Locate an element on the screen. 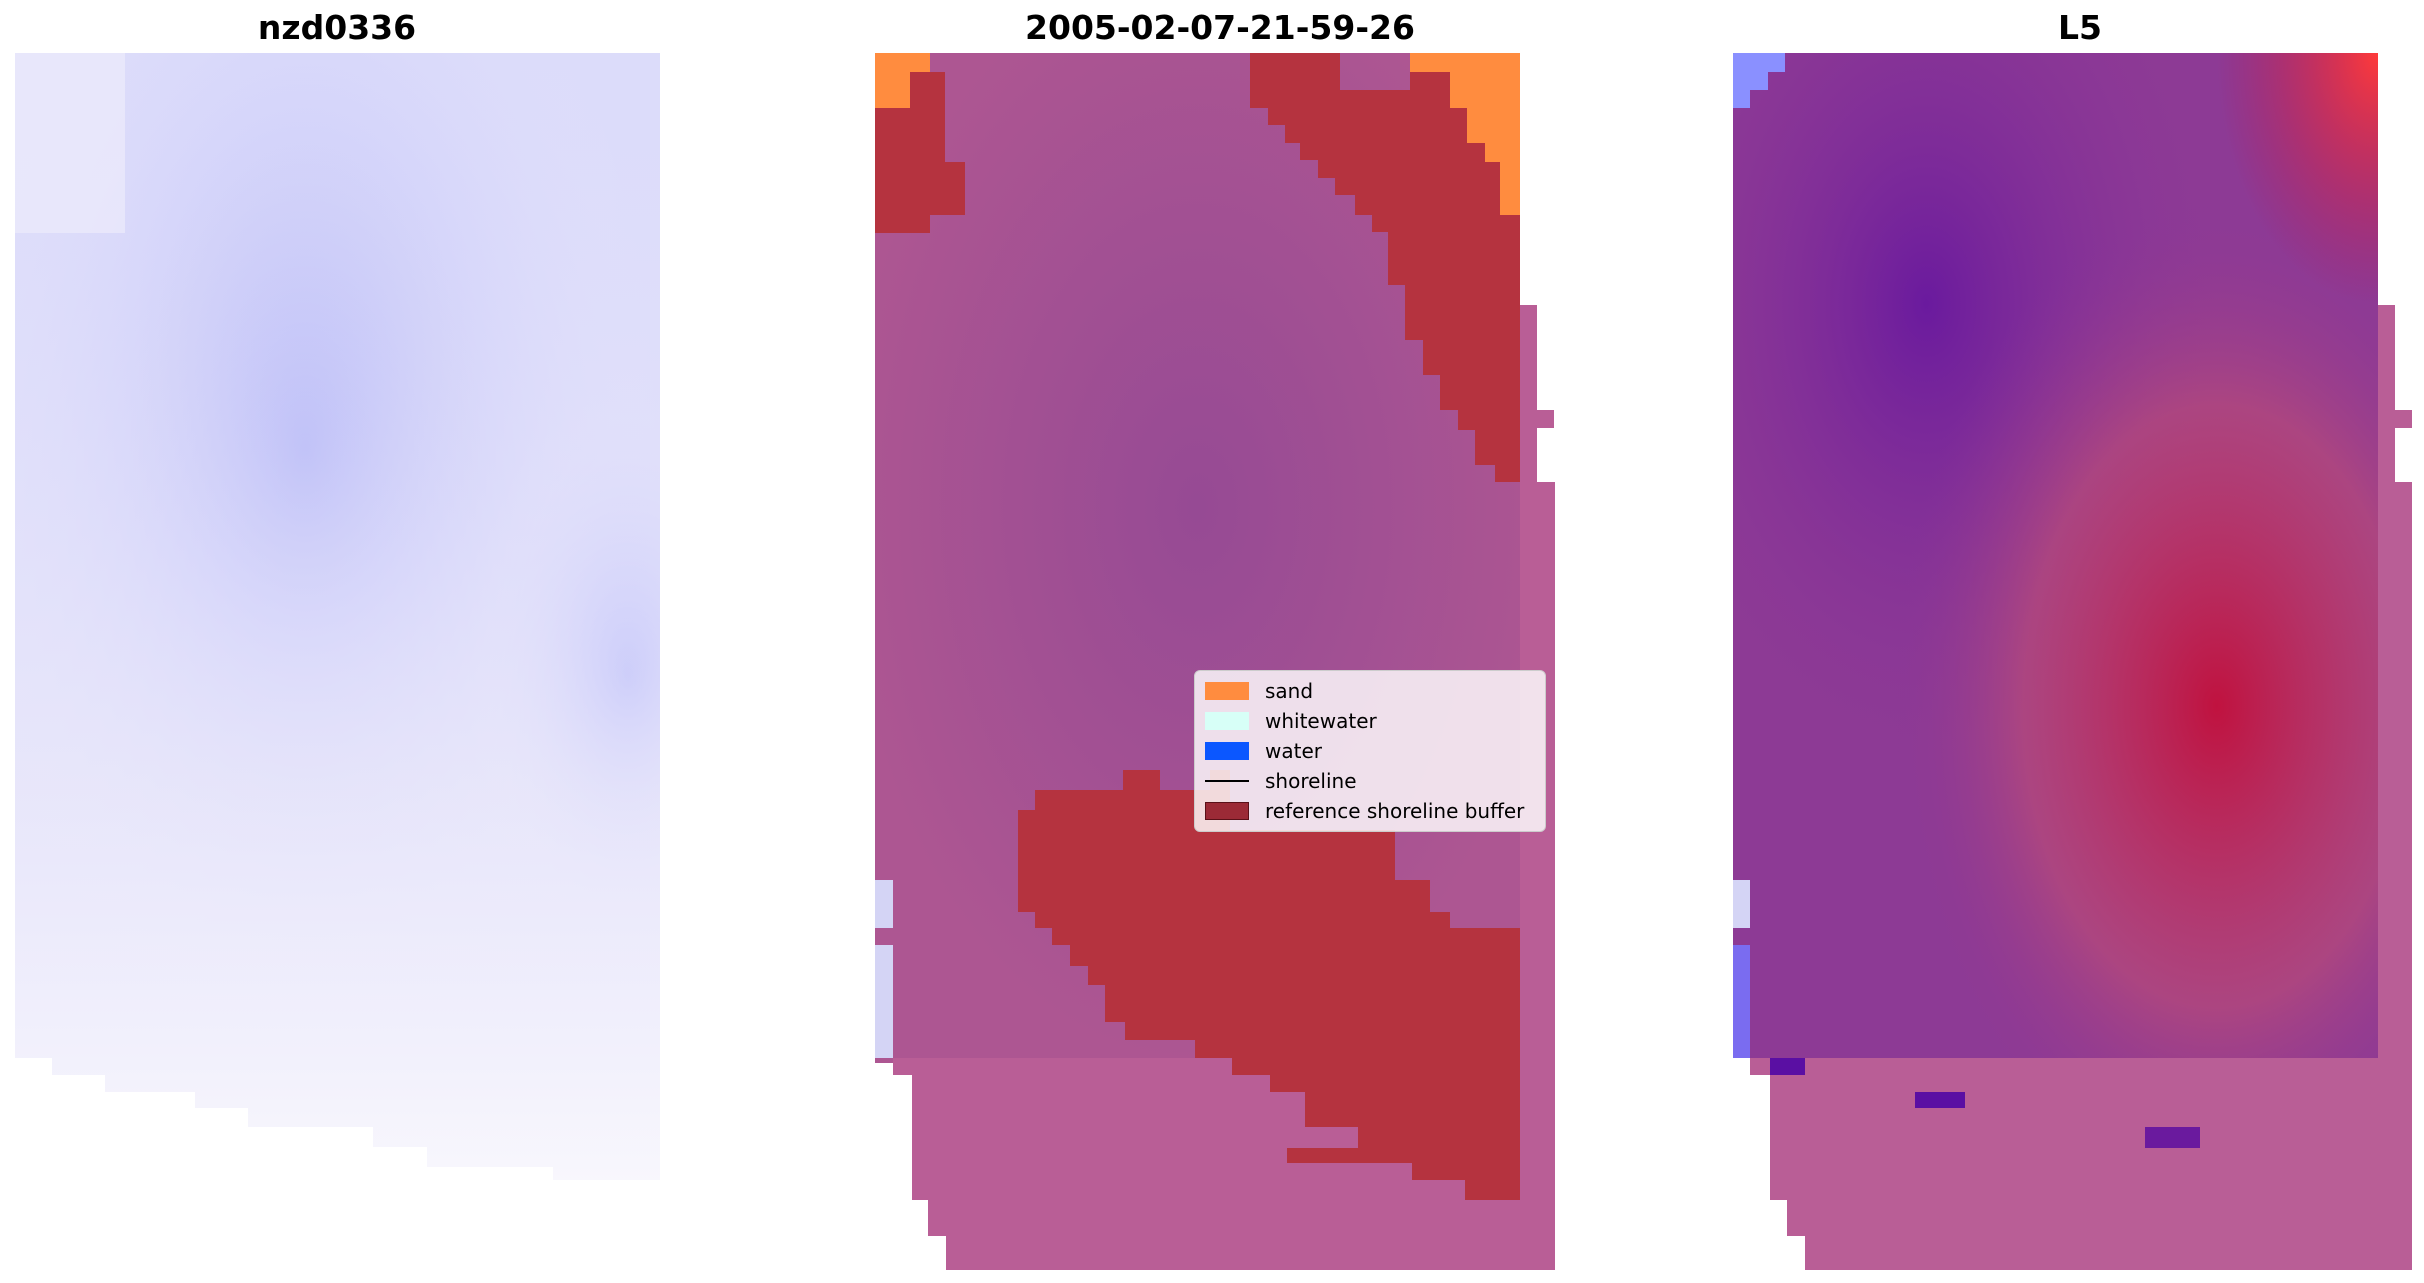 The image size is (2424, 1283). legend-label-water: water is located at coordinates (1293, 751).